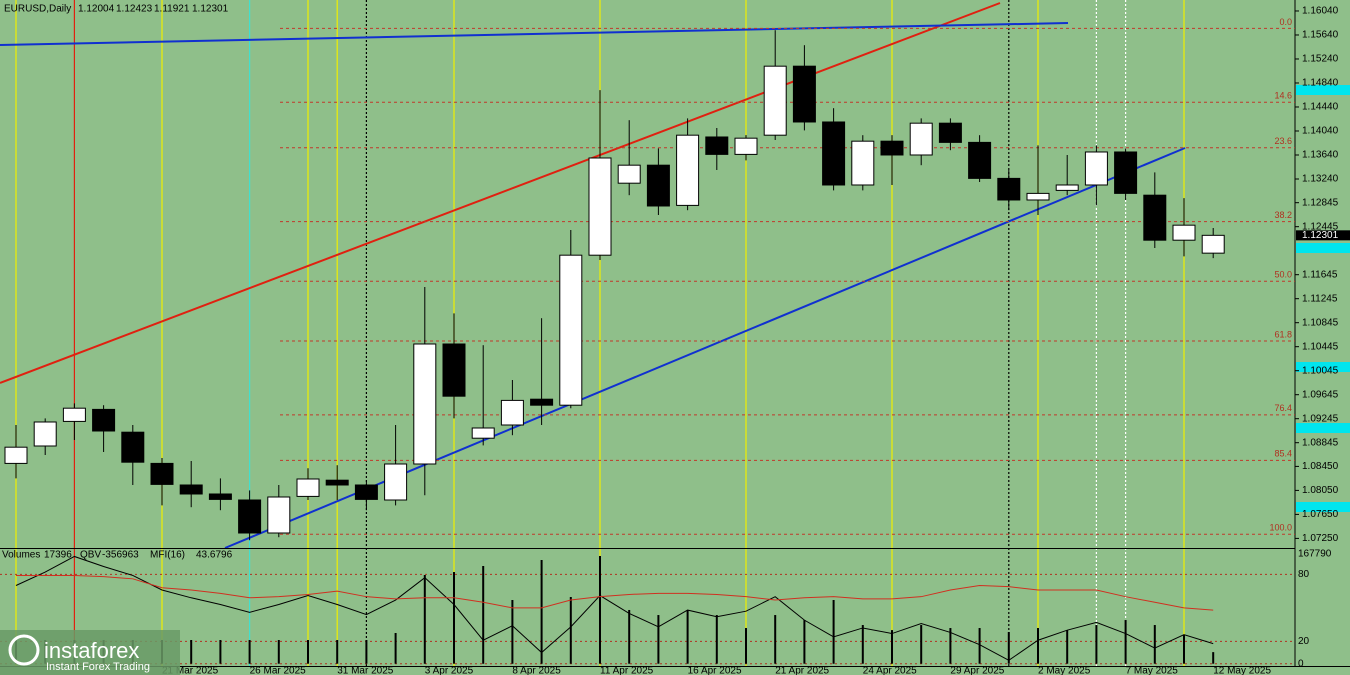  I want to click on y-tick-label: 1.15640, so click(1320, 35).